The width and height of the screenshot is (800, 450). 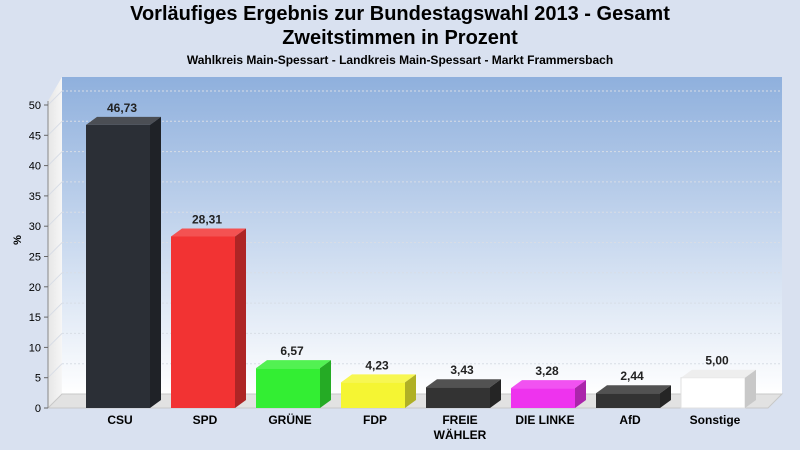 What do you see at coordinates (35, 106) in the screenshot?
I see `y-tick-label: 50` at bounding box center [35, 106].